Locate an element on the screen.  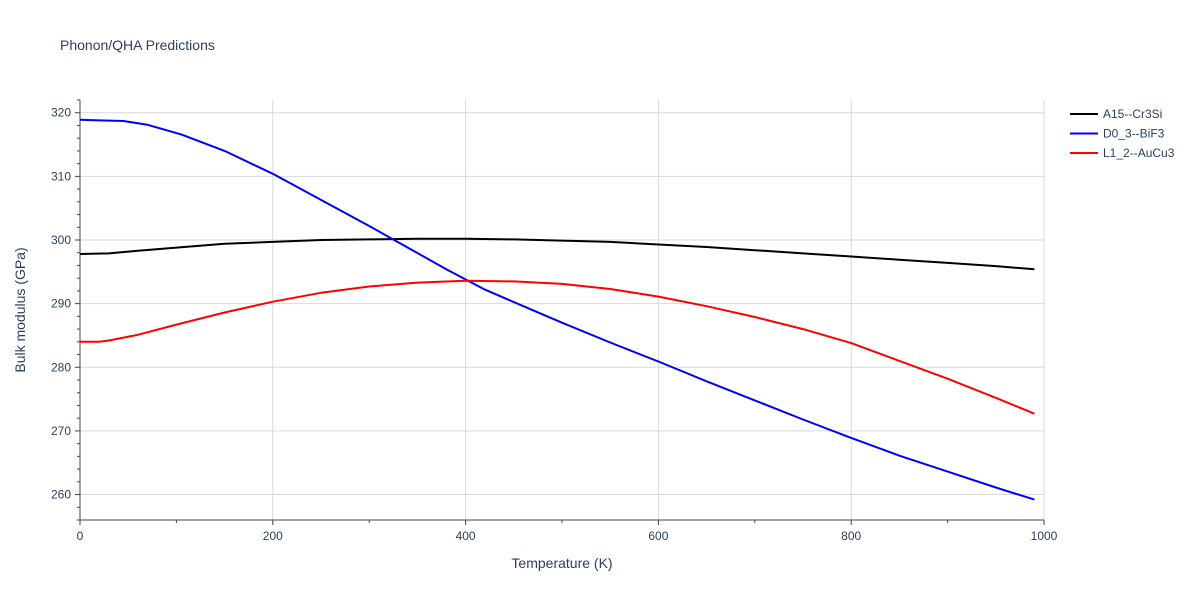
y-tick-label: 280 is located at coordinates (61, 367).